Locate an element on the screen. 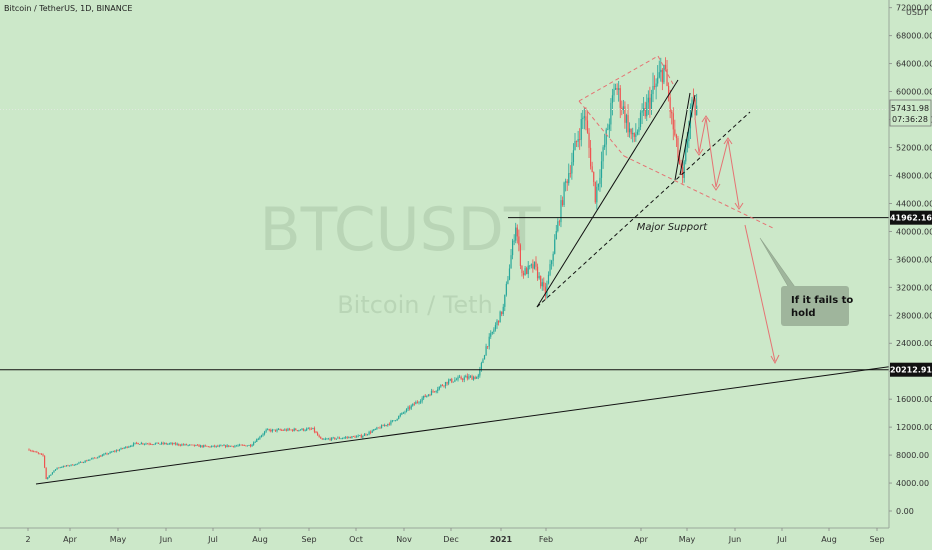  wedge-upper is located at coordinates (682, 136).